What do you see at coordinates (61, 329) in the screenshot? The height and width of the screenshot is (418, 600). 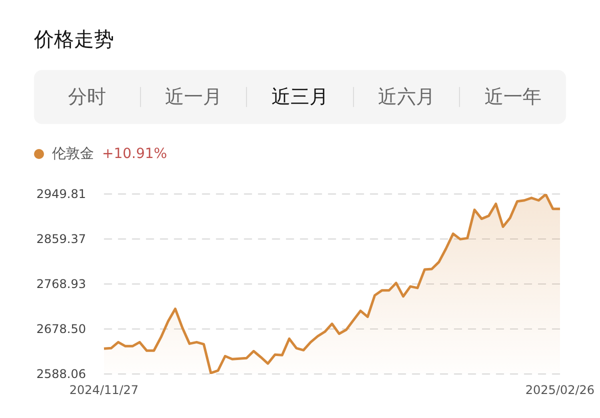 I see `y-tick-label: 2678.50` at bounding box center [61, 329].